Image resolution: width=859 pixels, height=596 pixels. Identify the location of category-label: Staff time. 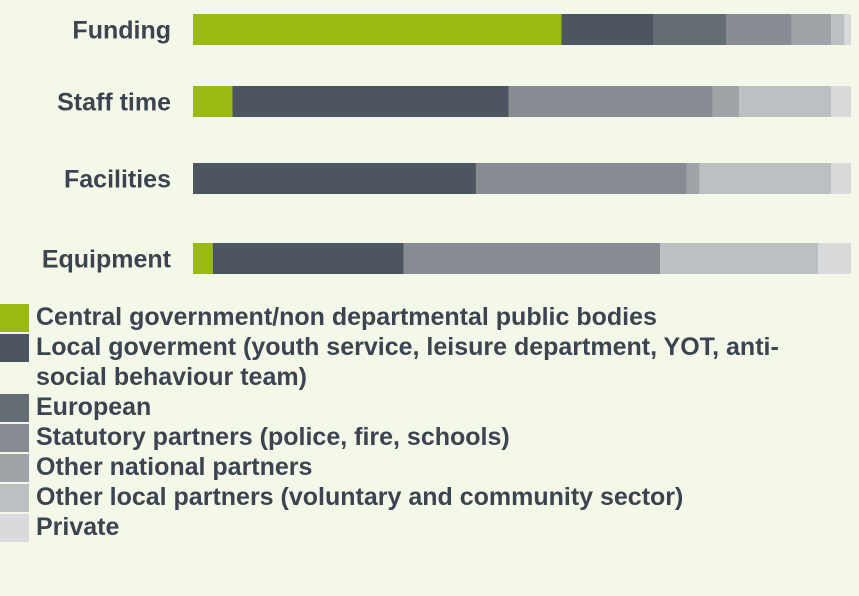
(114, 103).